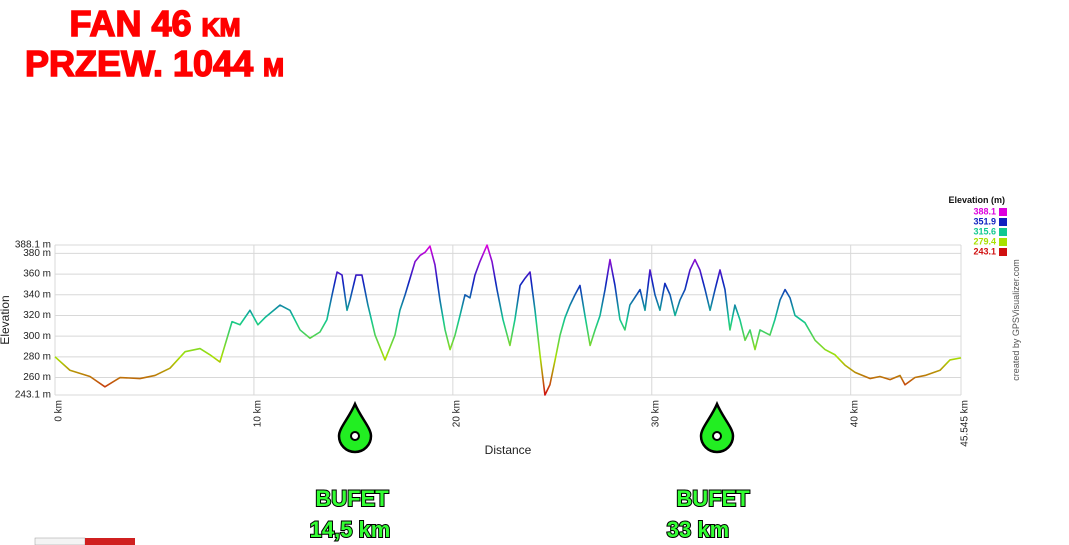  Describe the element at coordinates (33, 395) in the screenshot. I see `y-tick-label: 243.1 m` at that location.